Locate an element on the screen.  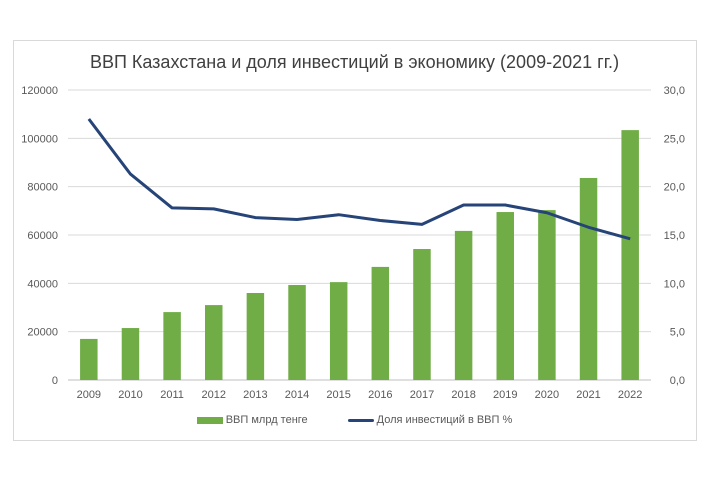
left-tick-label: 20000 is located at coordinates (42, 333).